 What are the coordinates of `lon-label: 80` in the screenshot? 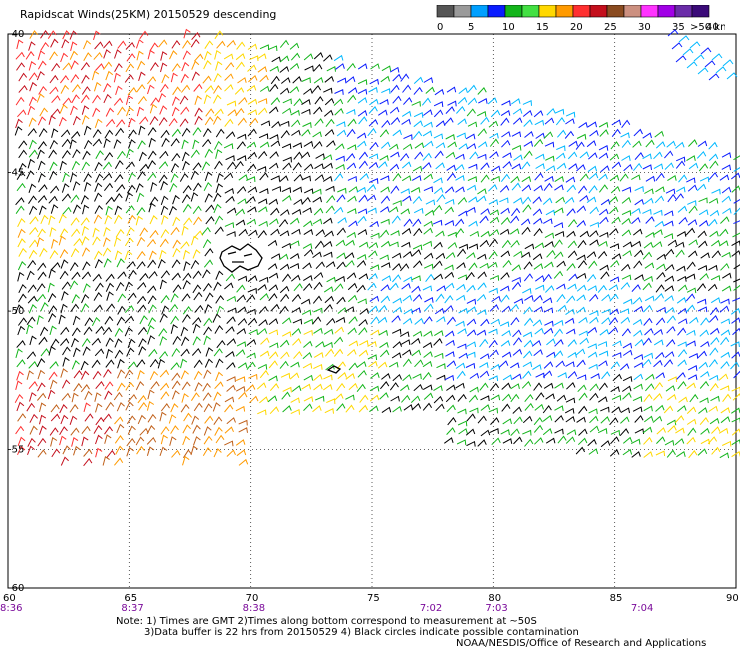 It's located at (494, 598).